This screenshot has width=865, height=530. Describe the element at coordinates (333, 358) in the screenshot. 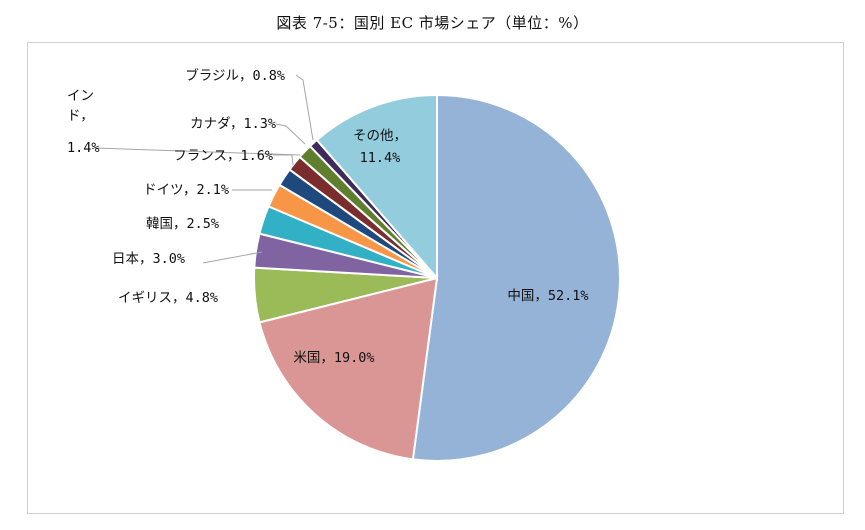

I see `data-label-米国: 米国，19.0%` at that location.